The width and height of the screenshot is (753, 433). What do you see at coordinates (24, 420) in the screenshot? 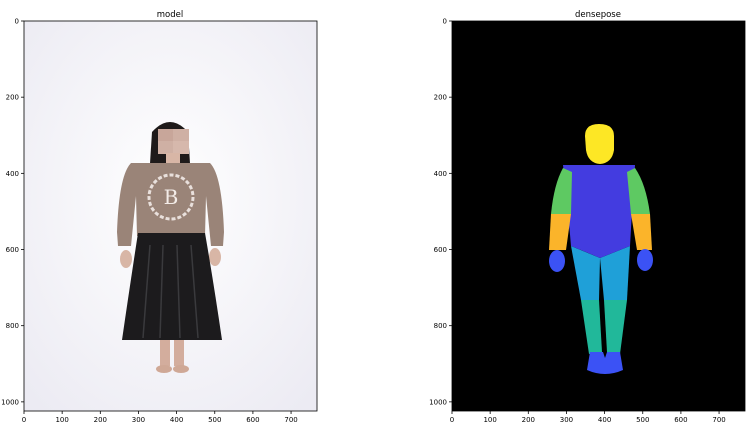
I see `model-x-tick-label: 0` at bounding box center [24, 420].